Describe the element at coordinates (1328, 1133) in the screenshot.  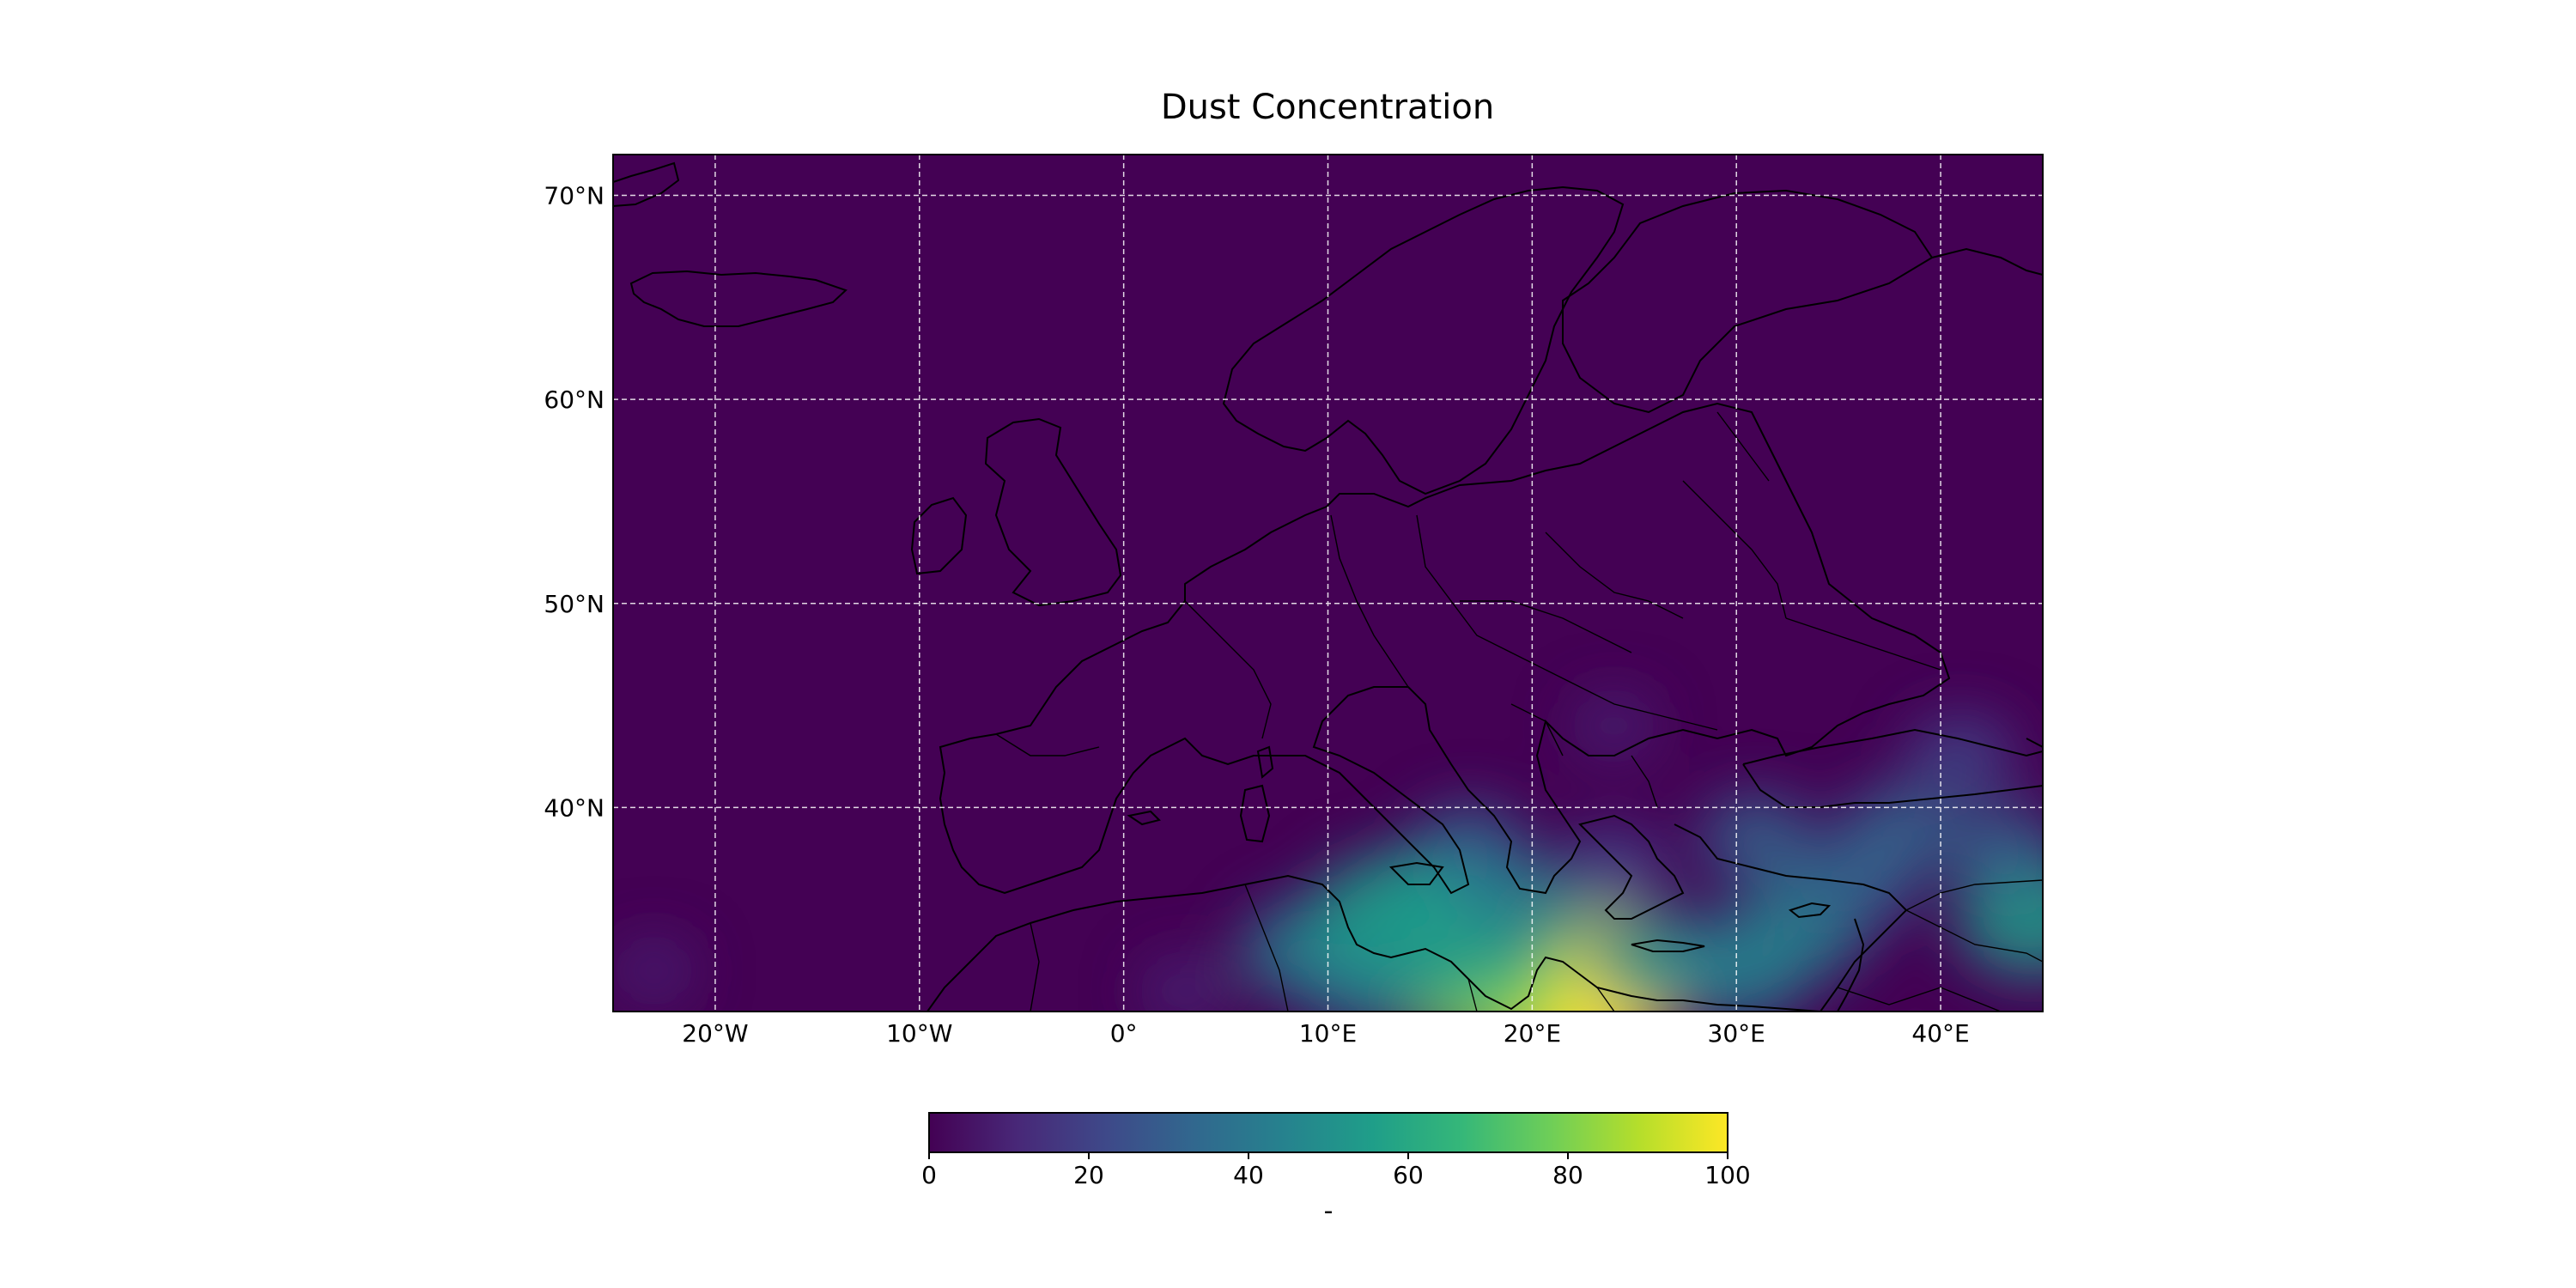
I see `colorbar-gradient` at that location.